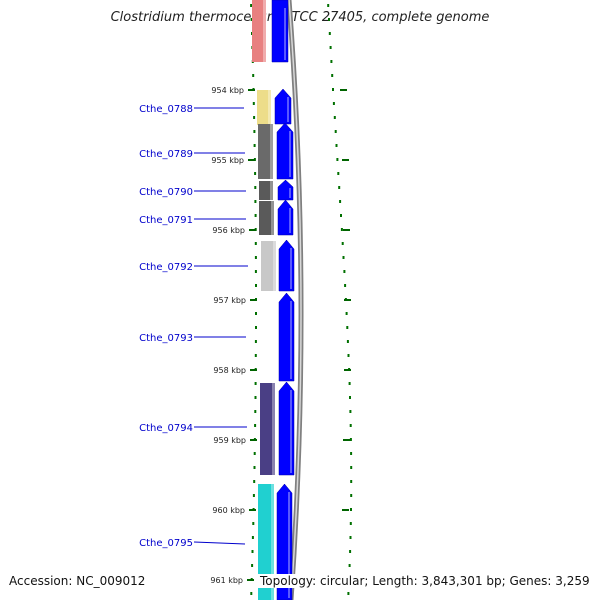 The image size is (600, 600). Describe the element at coordinates (166, 267) in the screenshot. I see `gene-label-Cthe_0792: Cthe_0792` at that location.